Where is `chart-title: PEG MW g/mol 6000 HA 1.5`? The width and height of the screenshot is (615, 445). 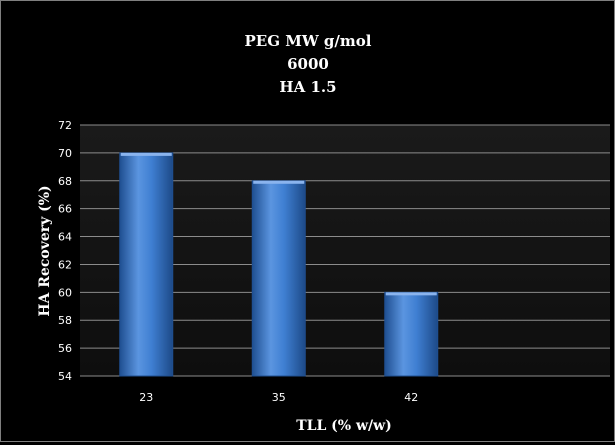 chart-title: PEG MW g/mol 6000 HA 1.5 is located at coordinates (308, 64).